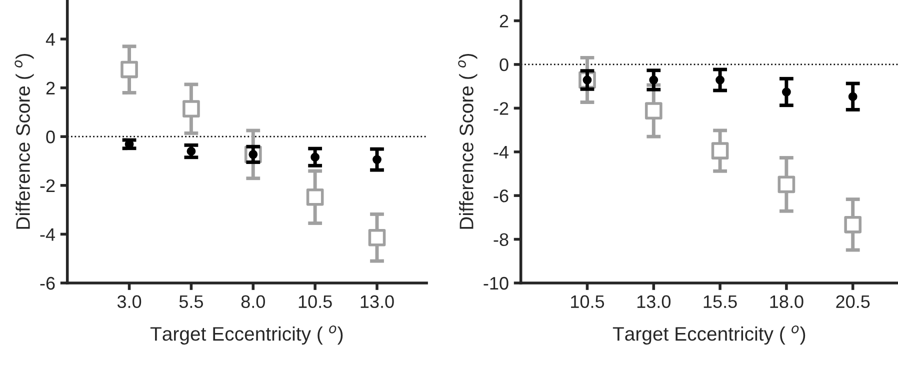 Image resolution: width=898 pixels, height=368 pixels. Describe the element at coordinates (253, 301) in the screenshot. I see `x-tick-label: 8.0` at that location.